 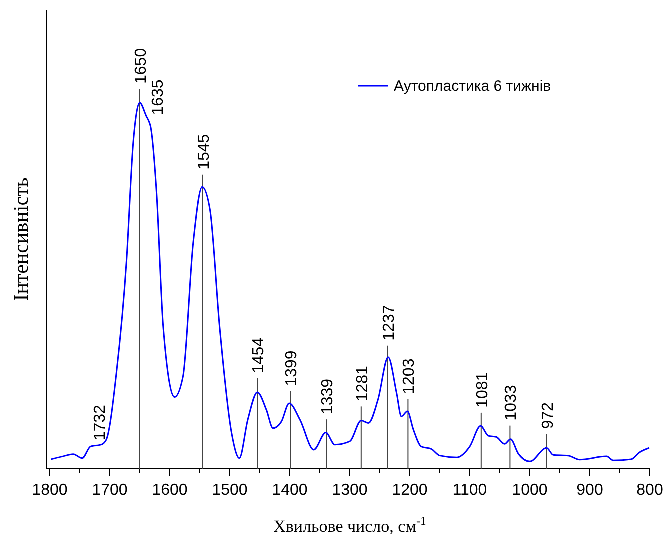 I want to click on x-tick-label: 1800, so click(x=50, y=490).